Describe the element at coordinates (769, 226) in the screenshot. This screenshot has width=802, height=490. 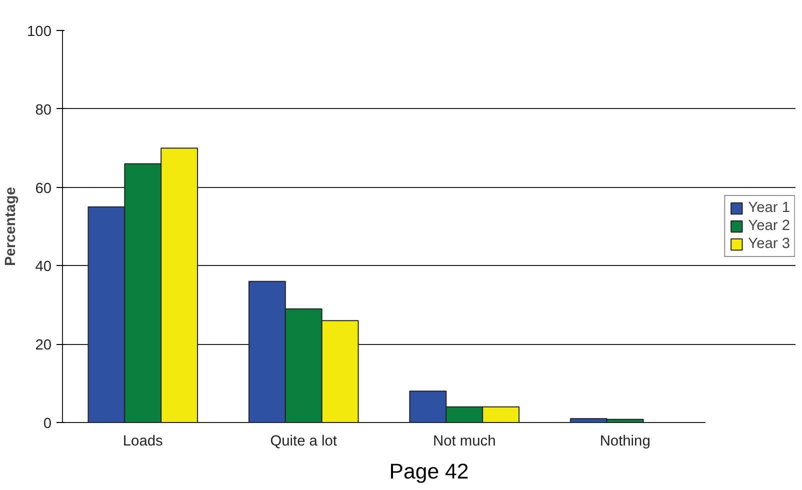
I see `legend-label: Year 2` at that location.